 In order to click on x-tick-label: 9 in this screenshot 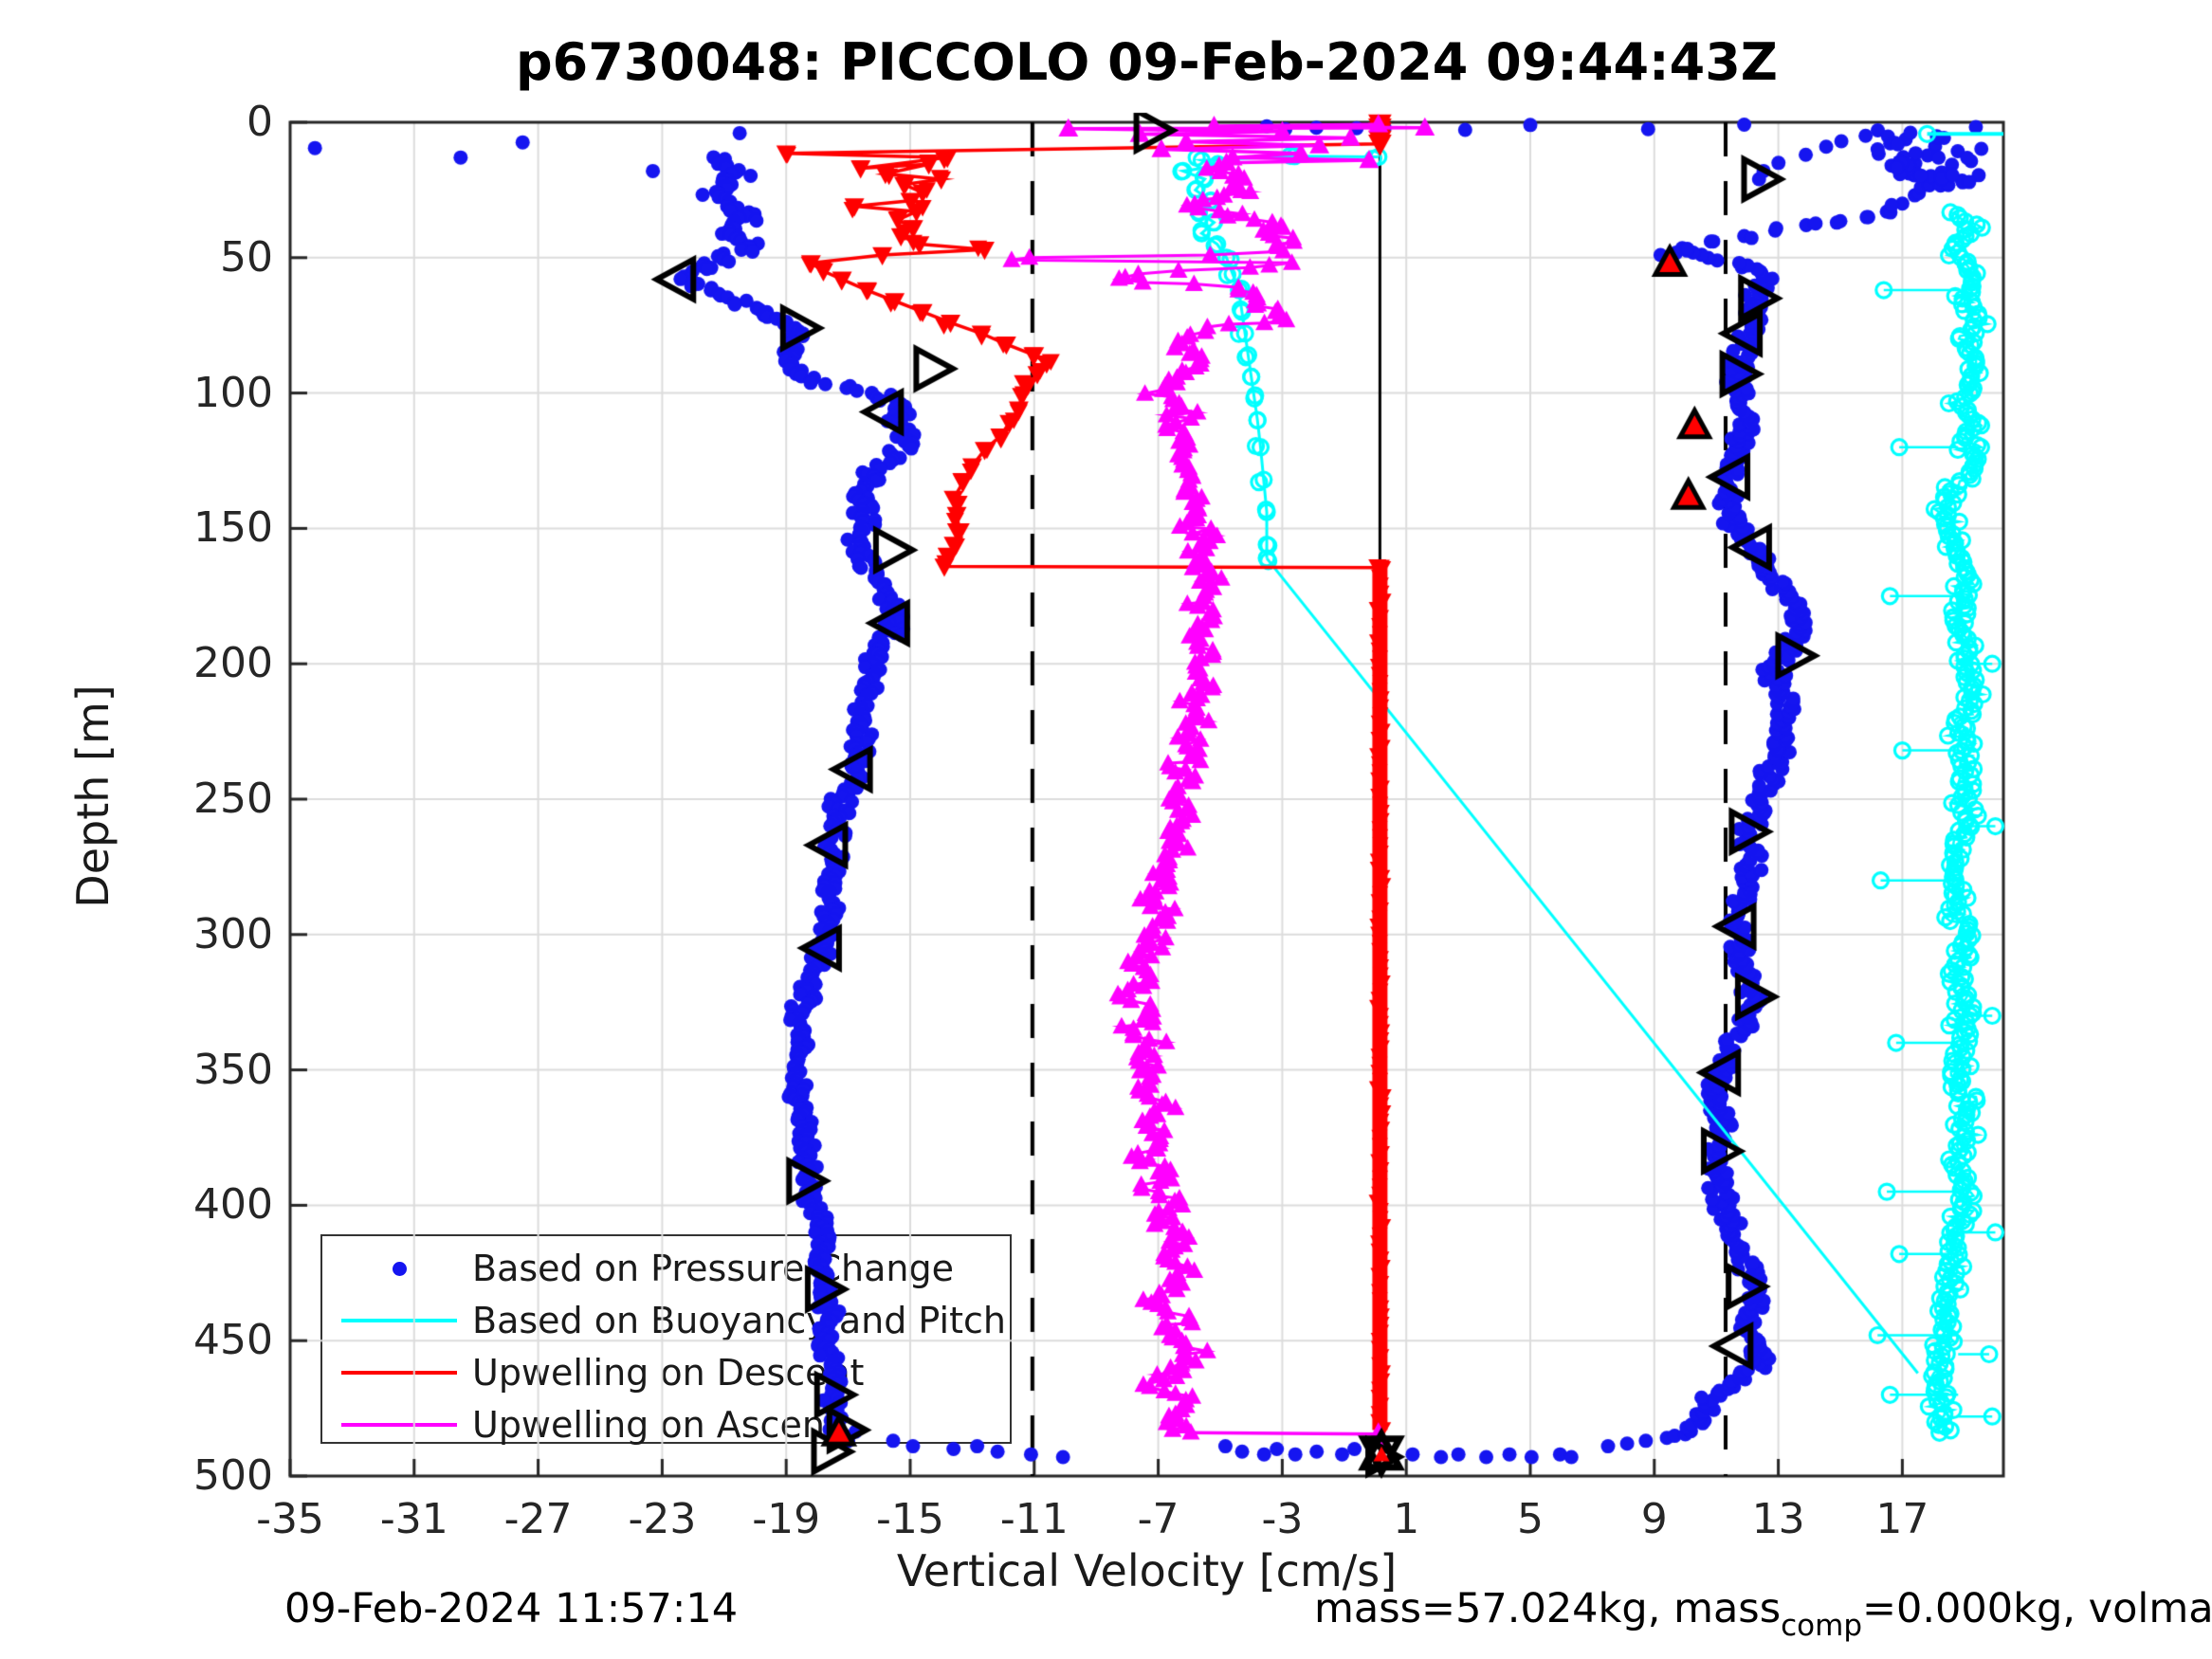, I will do `click(1654, 1519)`.